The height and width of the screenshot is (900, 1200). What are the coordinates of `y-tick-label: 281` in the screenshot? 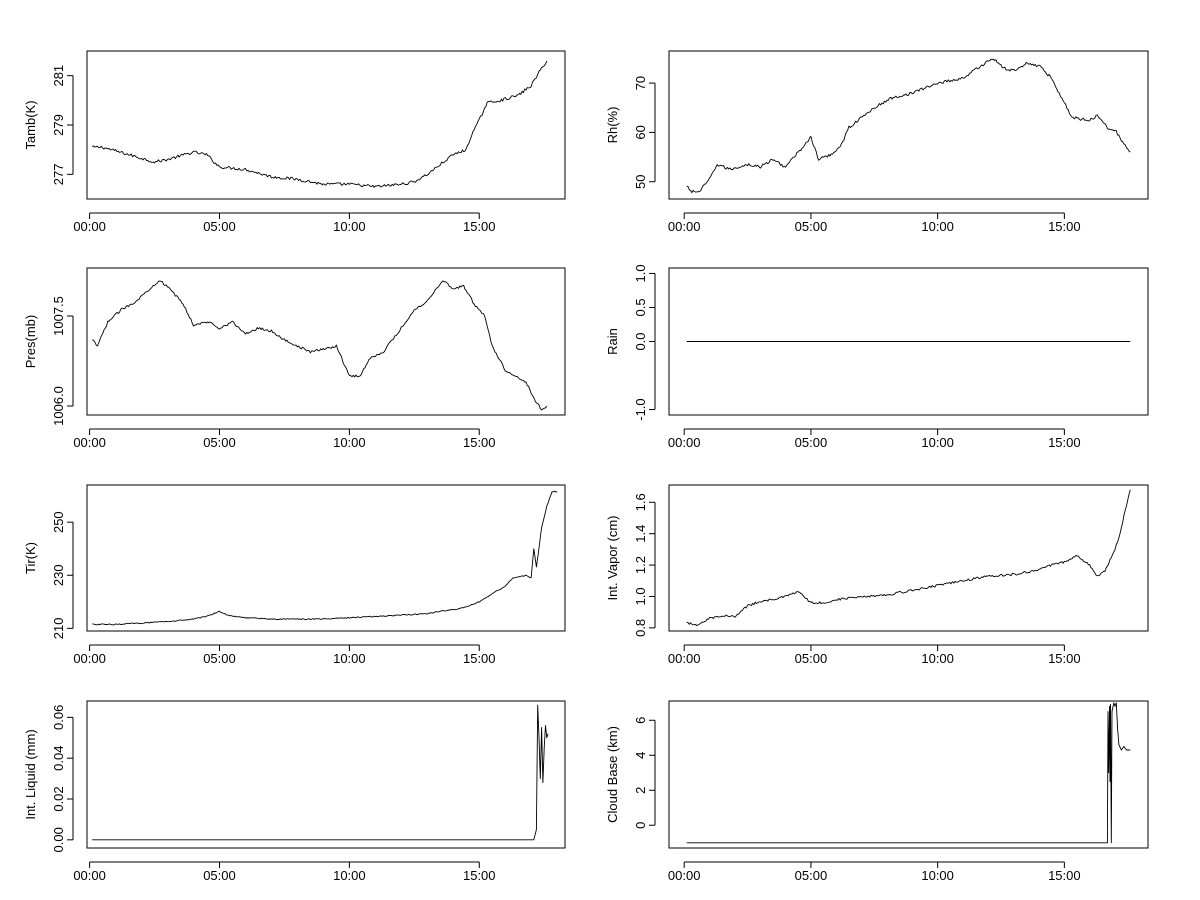 It's located at (58, 76).